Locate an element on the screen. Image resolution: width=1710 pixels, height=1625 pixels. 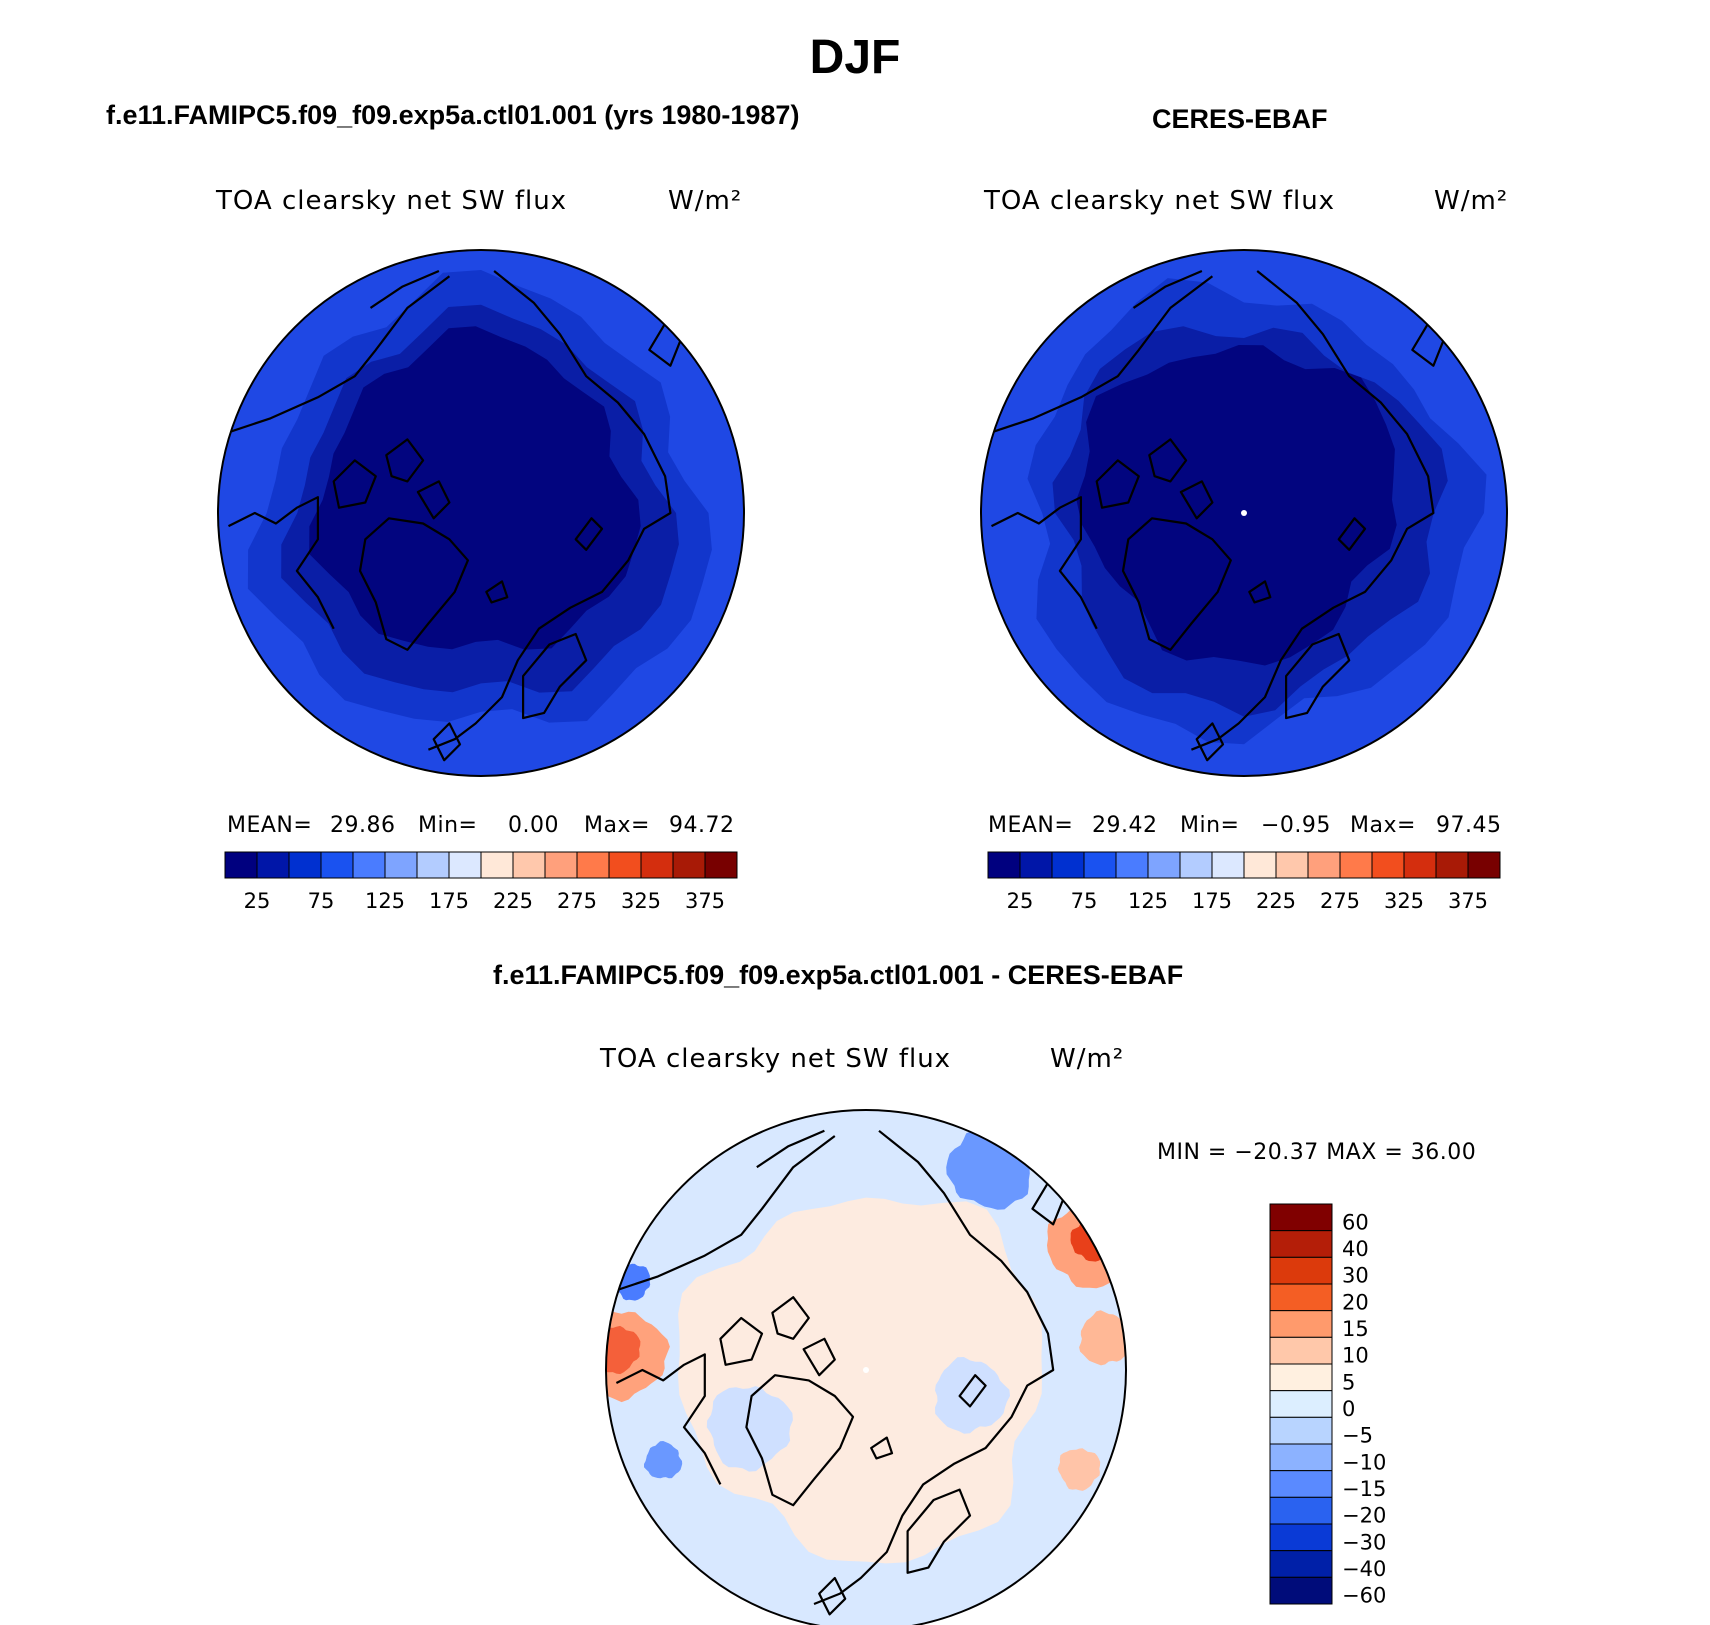
colorbar-tick-label: −15 is located at coordinates (1364, 1489).